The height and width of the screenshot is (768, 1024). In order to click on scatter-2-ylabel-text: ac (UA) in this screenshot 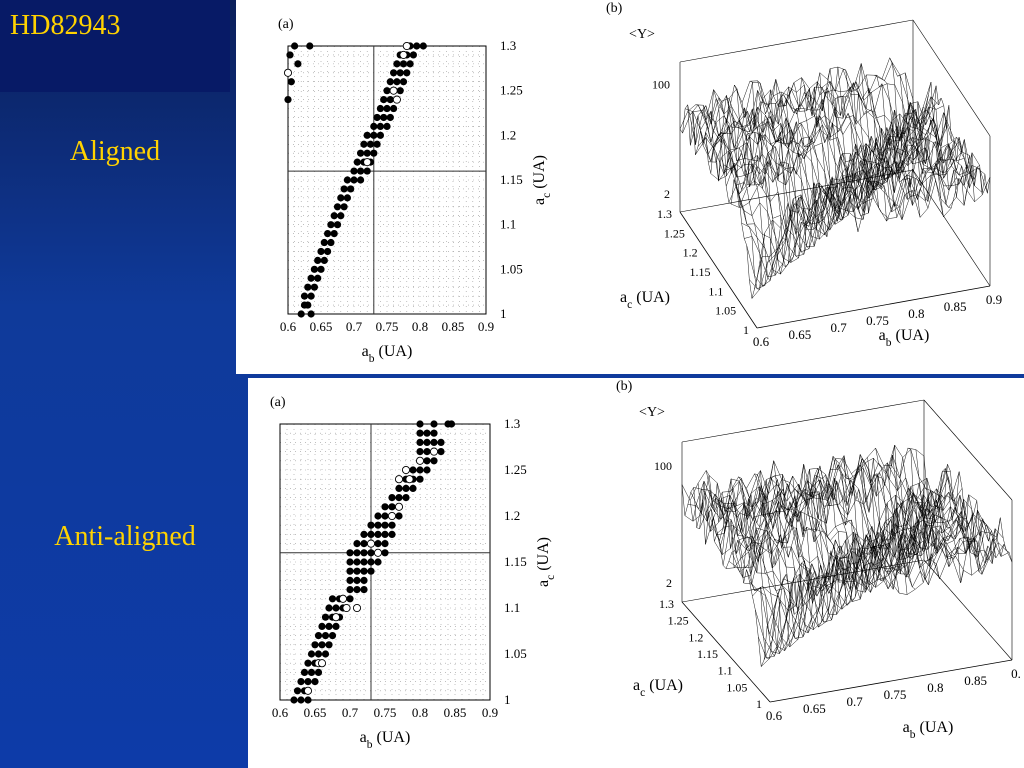, I will do `click(546, 562)`.